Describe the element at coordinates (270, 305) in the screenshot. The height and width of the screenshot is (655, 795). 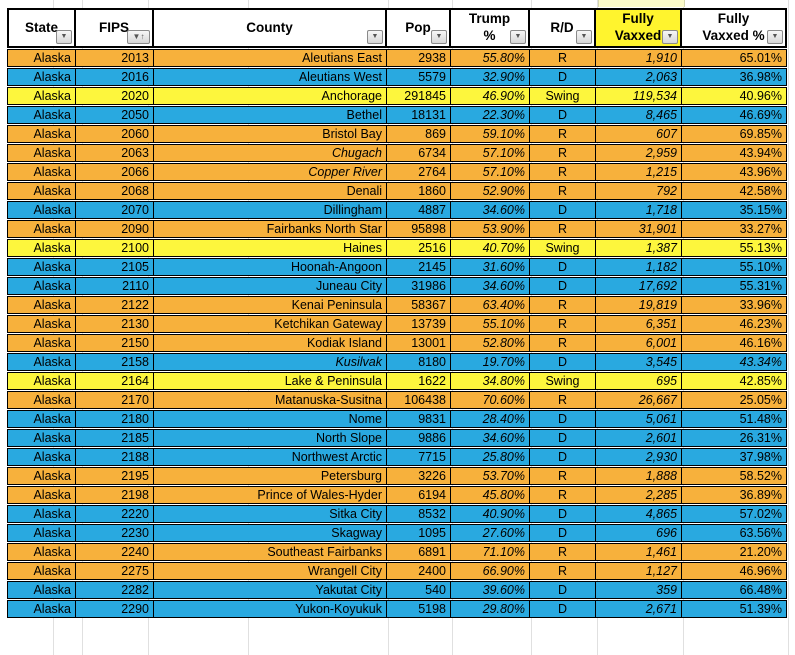
I see `cell-county: Kenai Peninsula` at that location.